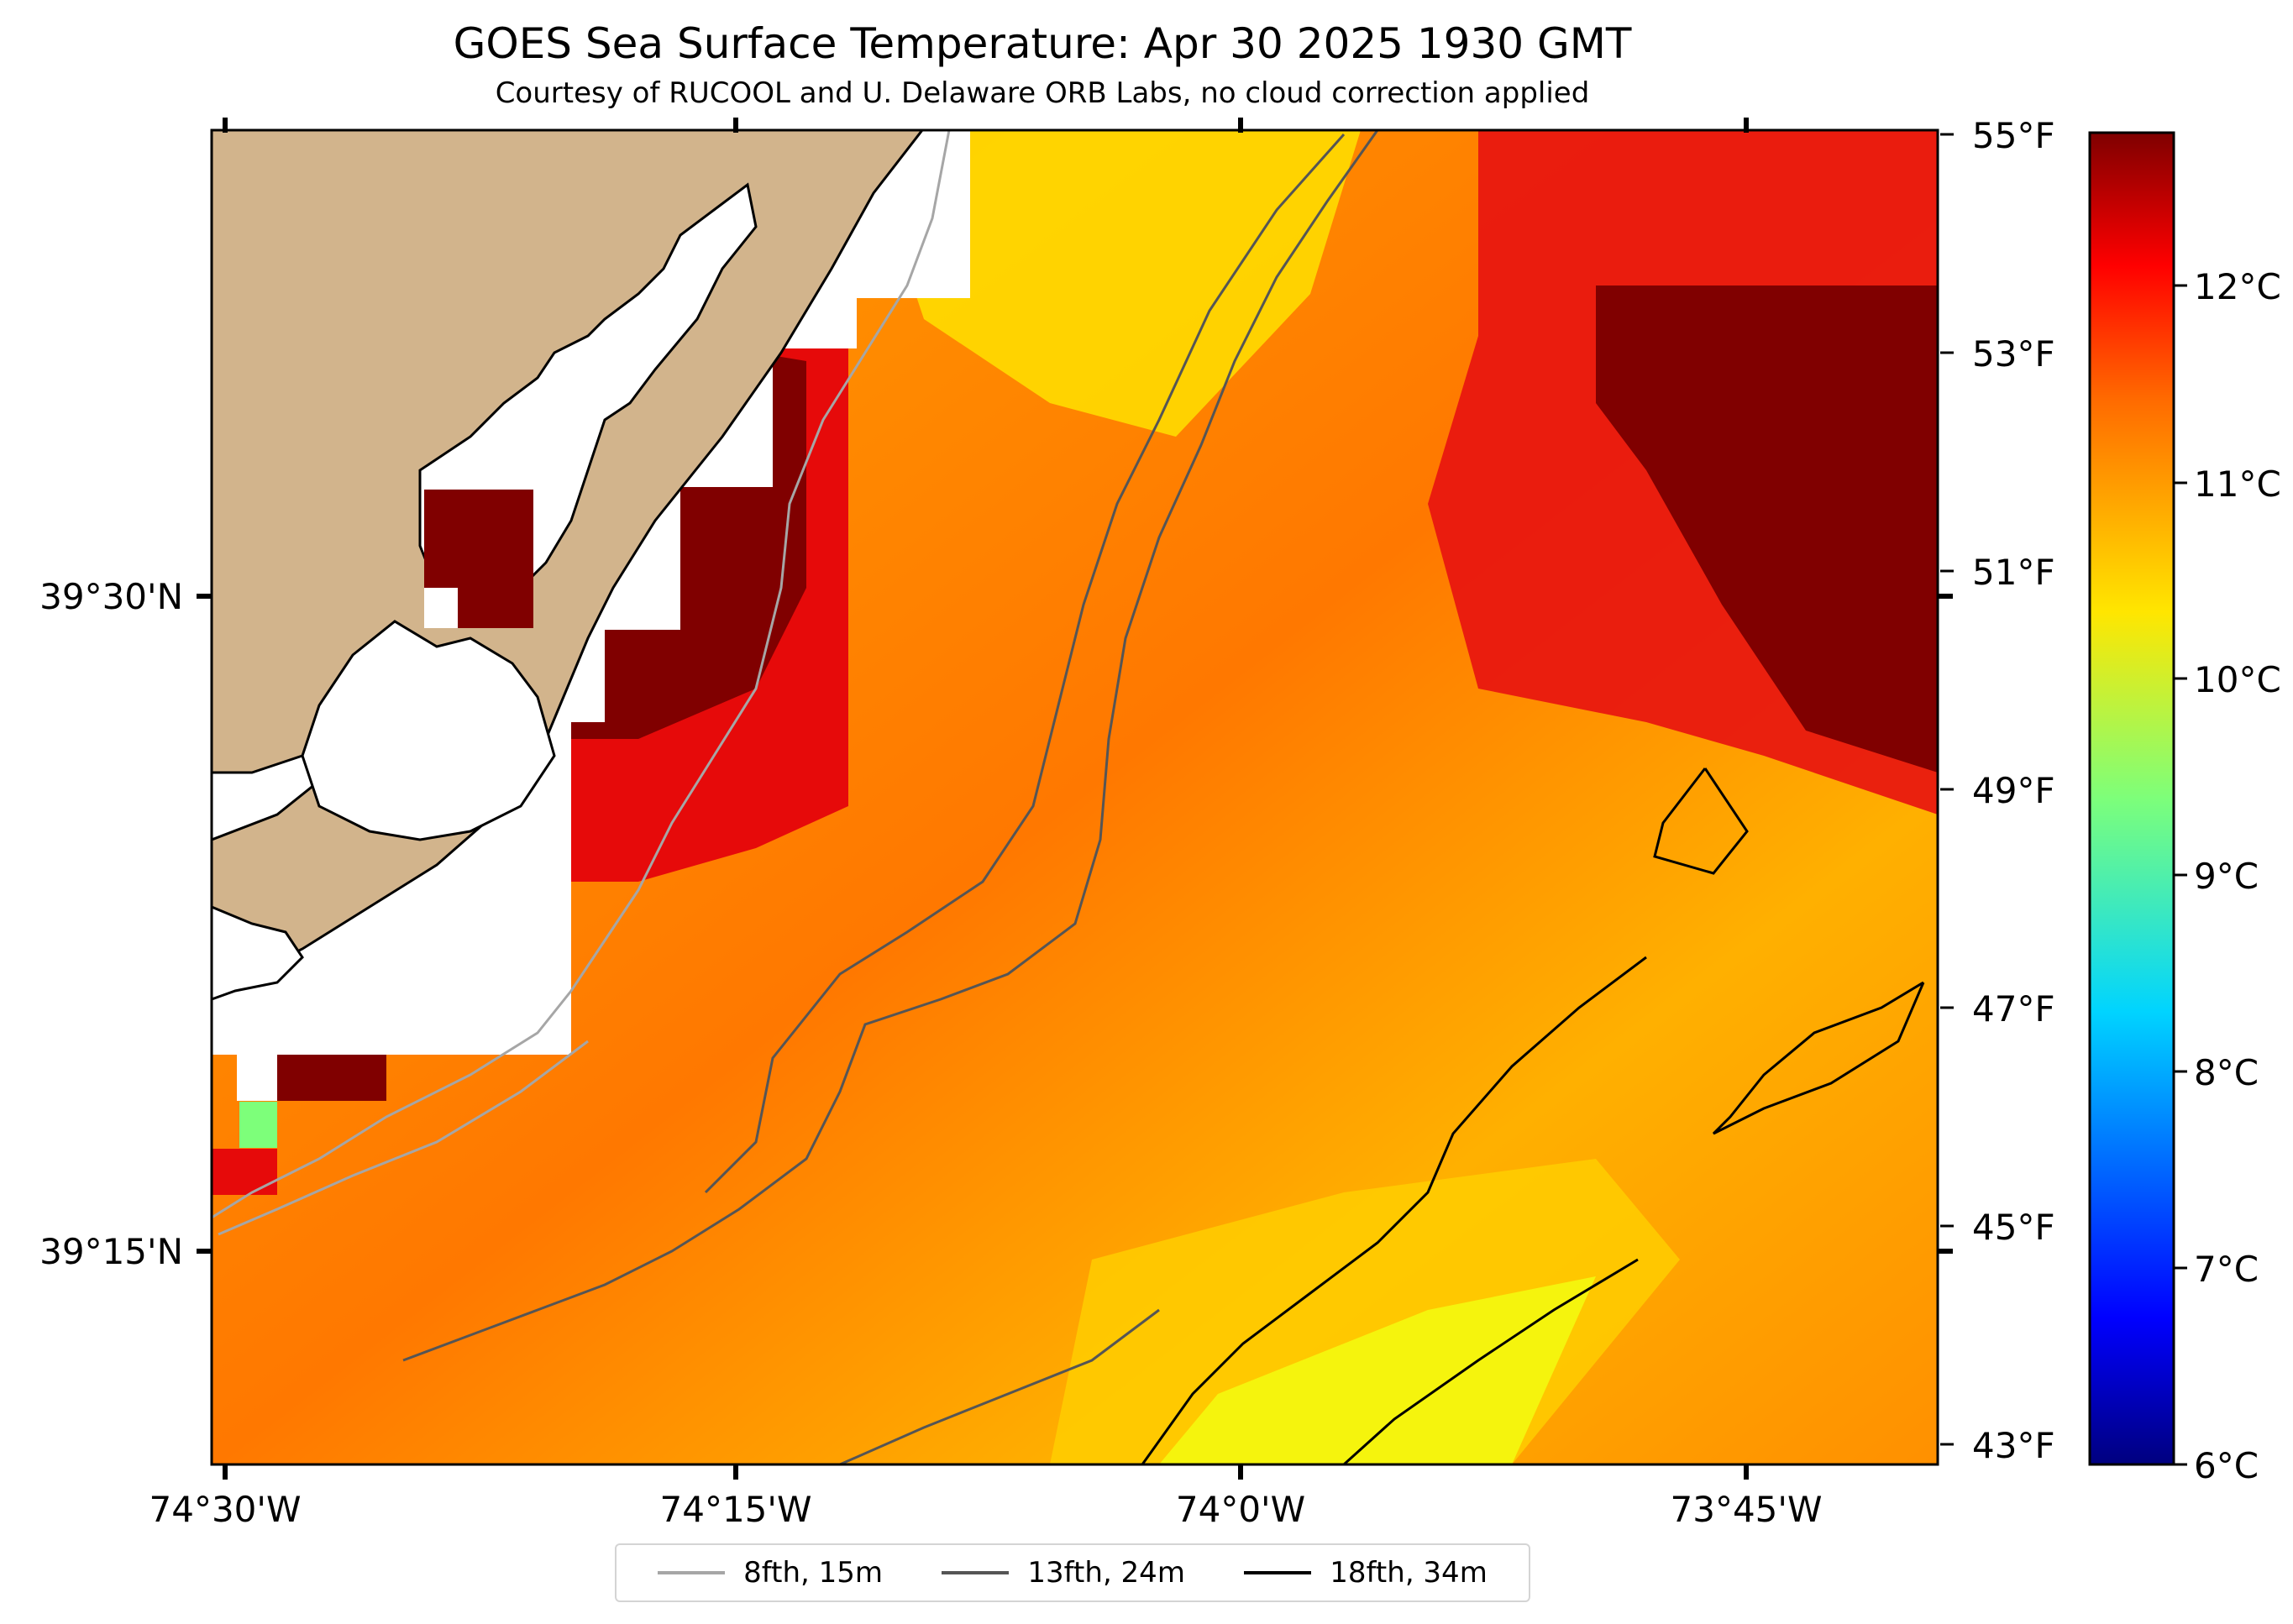  Describe the element at coordinates (1747, 1509) in the screenshot. I see `lon-label: 73°45'W` at that location.